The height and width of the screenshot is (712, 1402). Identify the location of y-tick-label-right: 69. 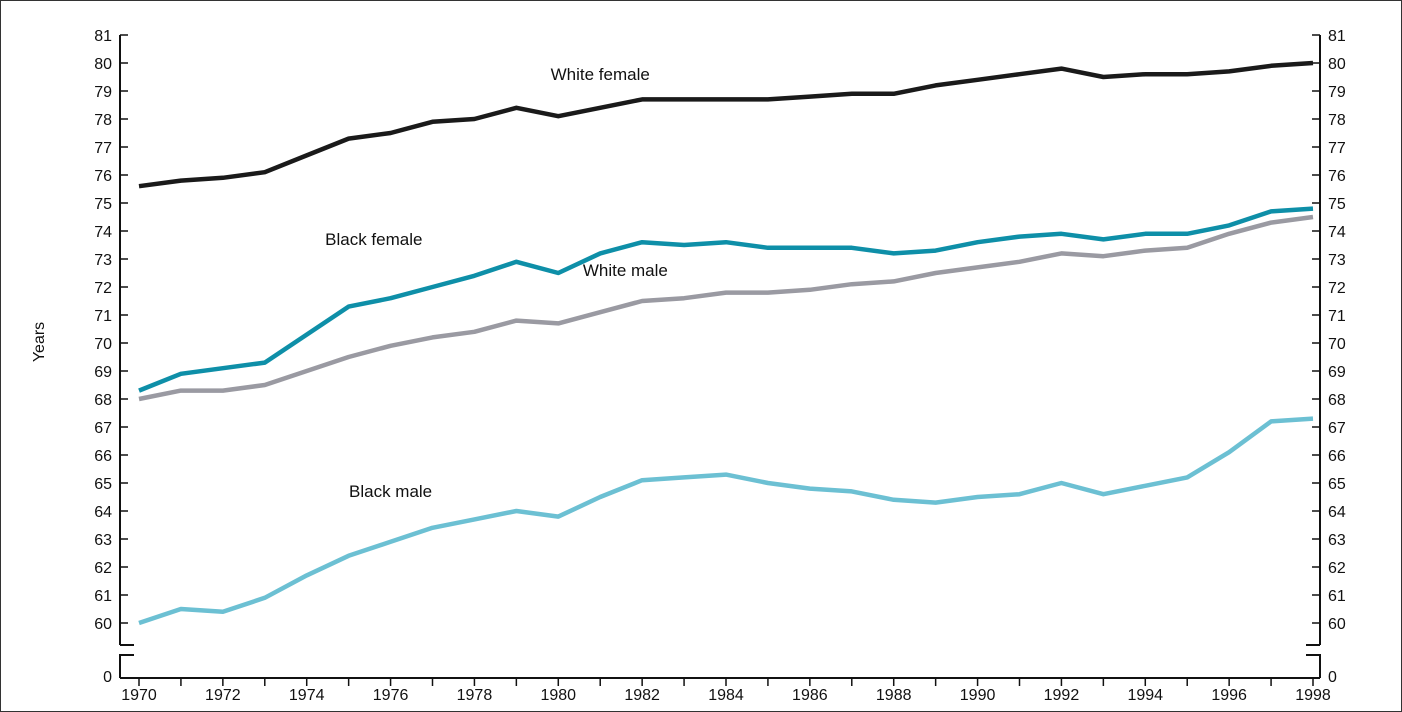
(1337, 372).